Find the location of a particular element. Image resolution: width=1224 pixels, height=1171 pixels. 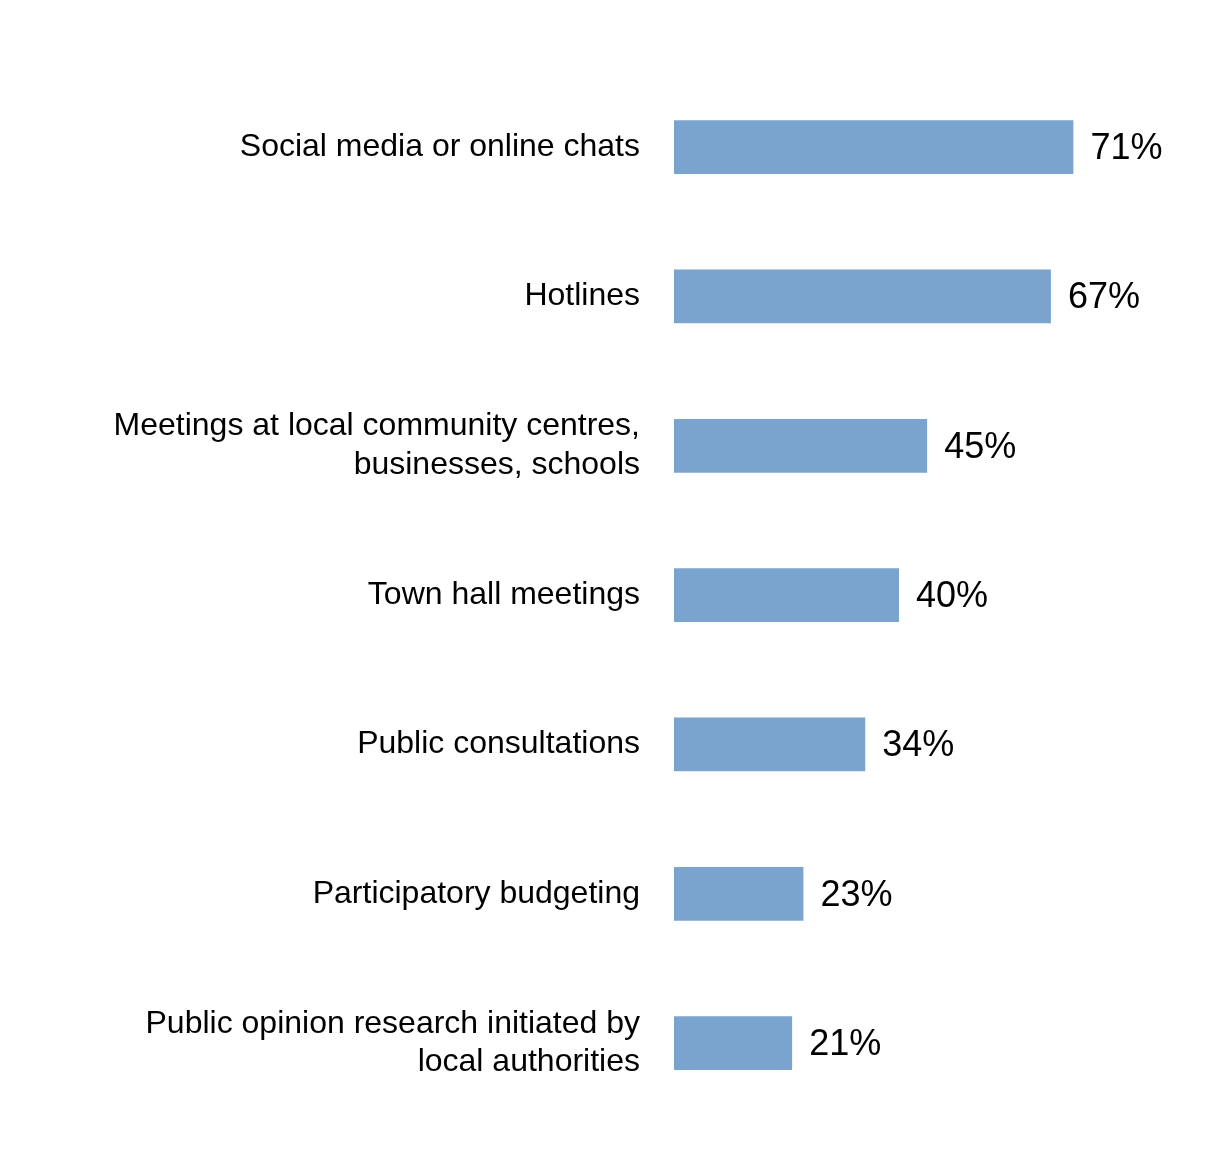

data-label: 34% is located at coordinates (918, 744).